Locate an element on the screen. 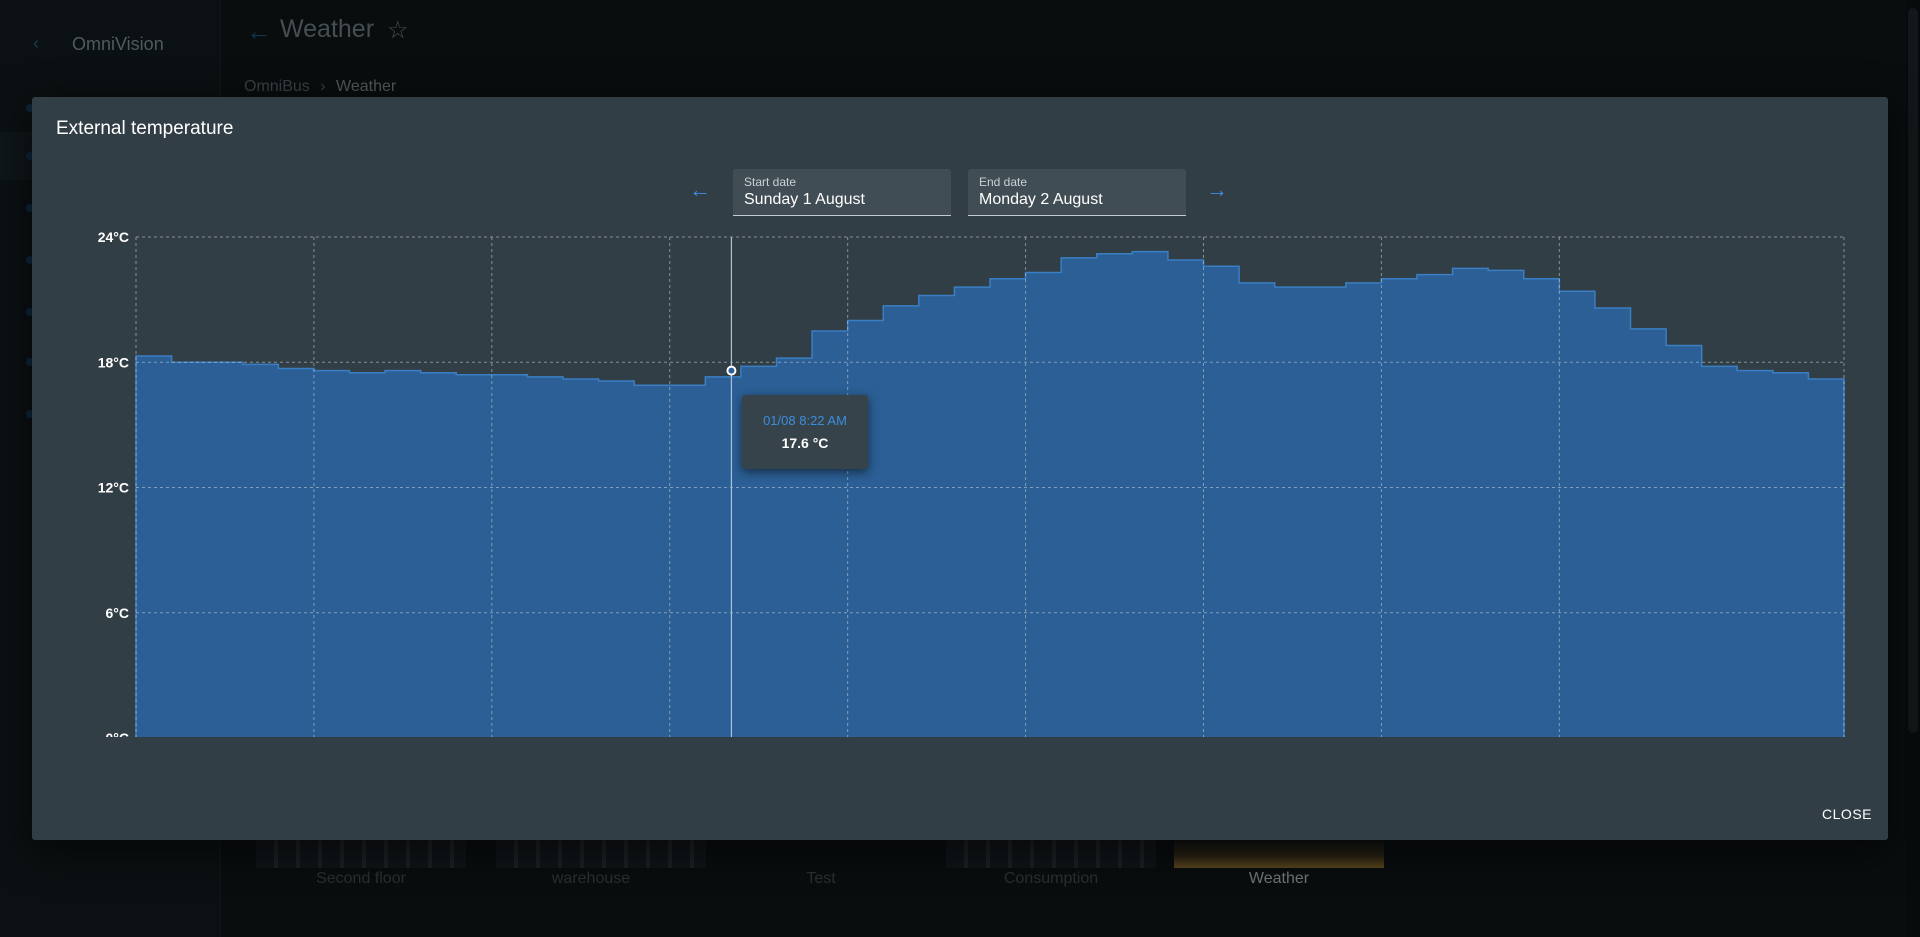  start-date-label: Start date is located at coordinates (770, 182).